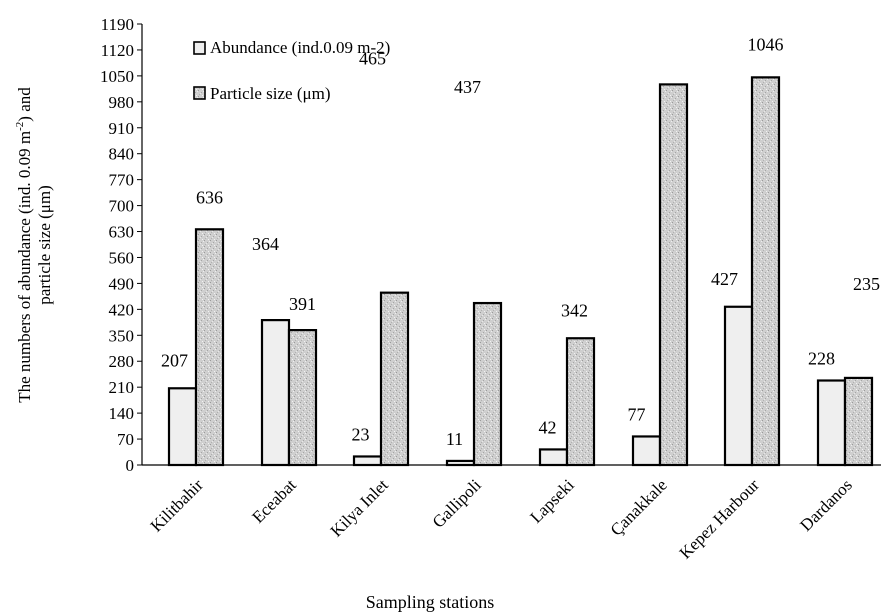 Image resolution: width=881 pixels, height=614 pixels. Describe the element at coordinates (766, 44) in the screenshot. I see `data-label-particle-size: 1046` at that location.